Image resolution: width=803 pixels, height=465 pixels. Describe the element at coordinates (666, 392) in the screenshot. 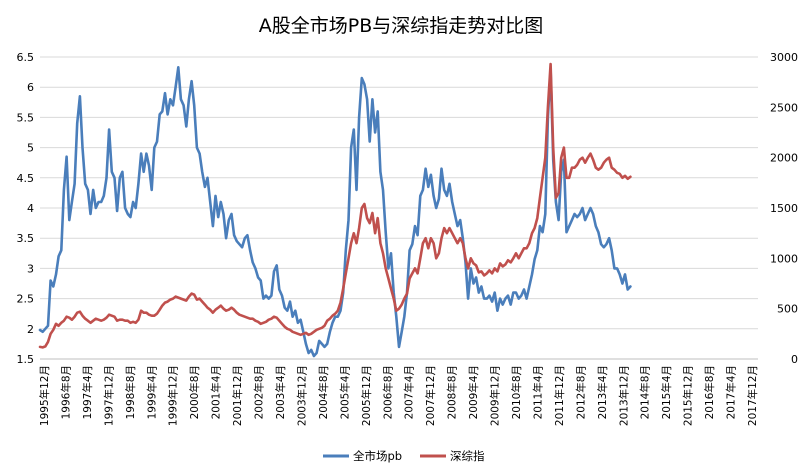

I see `x-tick-label: 2015年4月` at that location.